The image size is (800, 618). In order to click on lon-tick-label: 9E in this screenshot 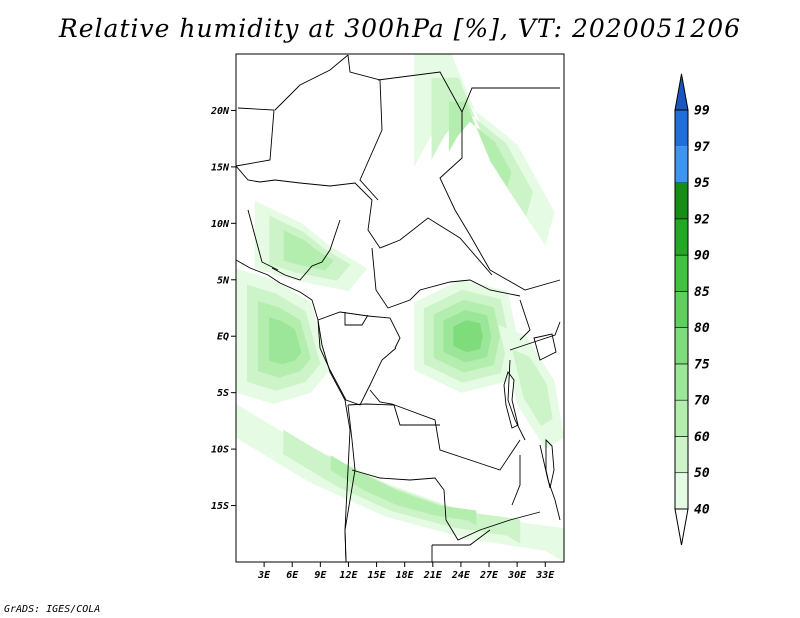, I will do `click(320, 575)`.